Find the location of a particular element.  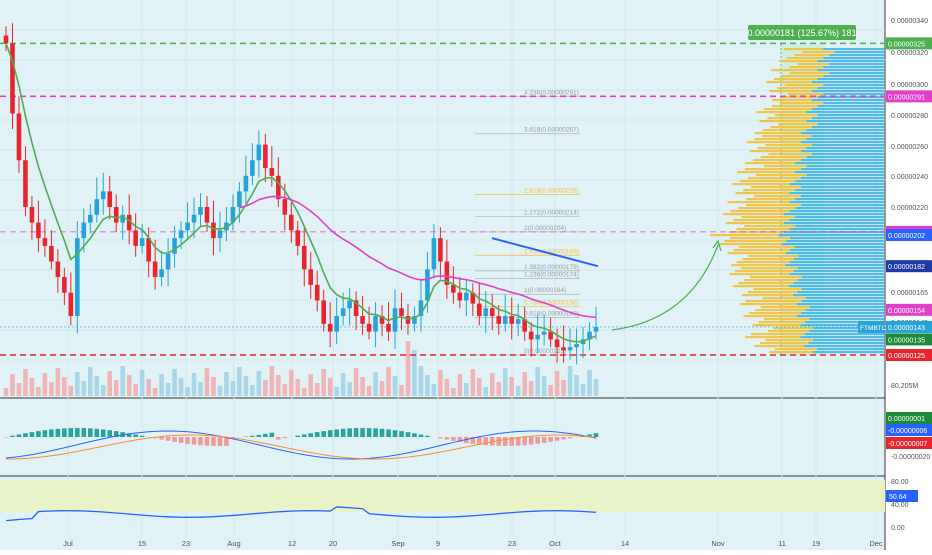

fib-level-label: 3.618(0.00000267) is located at coordinates (551, 130).